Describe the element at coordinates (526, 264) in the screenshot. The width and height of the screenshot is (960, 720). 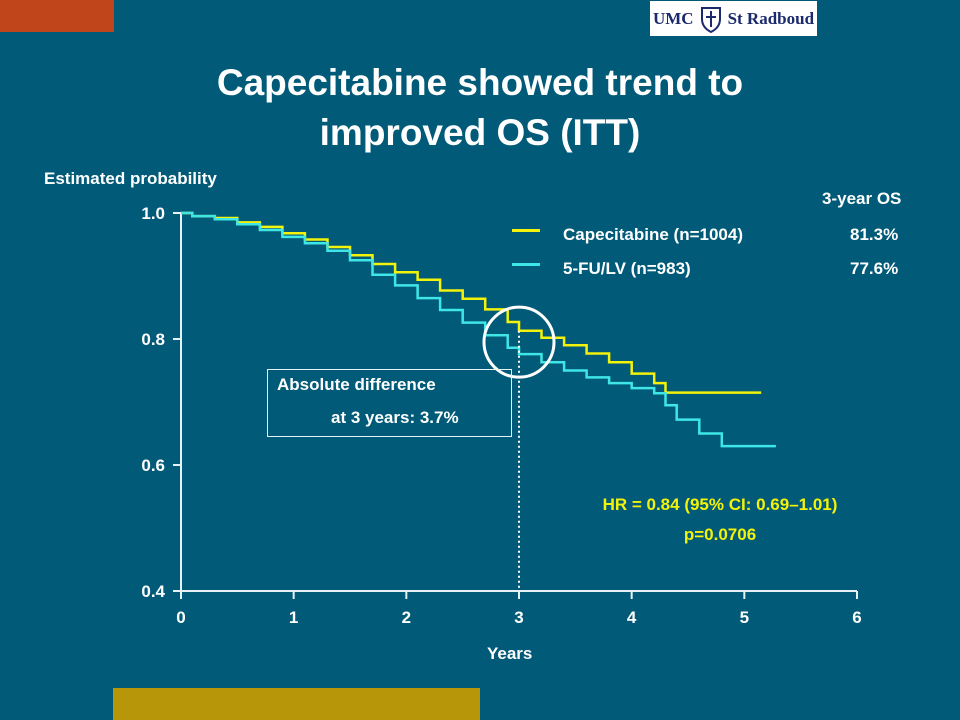
I see `legend-swatch-fu-lv` at that location.